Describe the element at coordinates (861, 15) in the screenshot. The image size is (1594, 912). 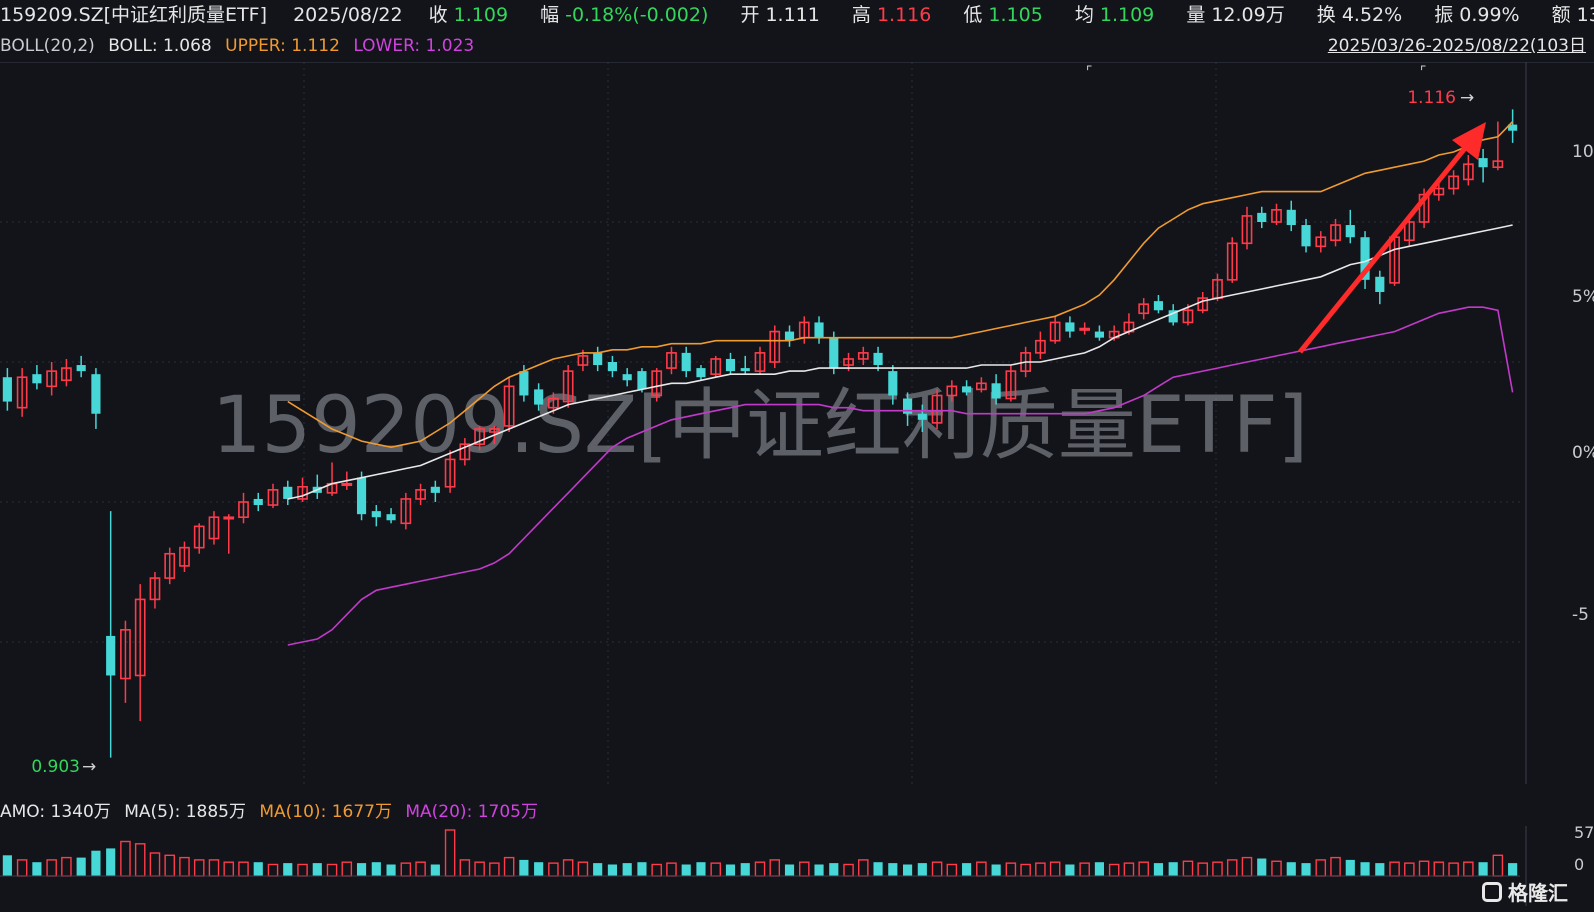
I see `high-label: 高` at that location.